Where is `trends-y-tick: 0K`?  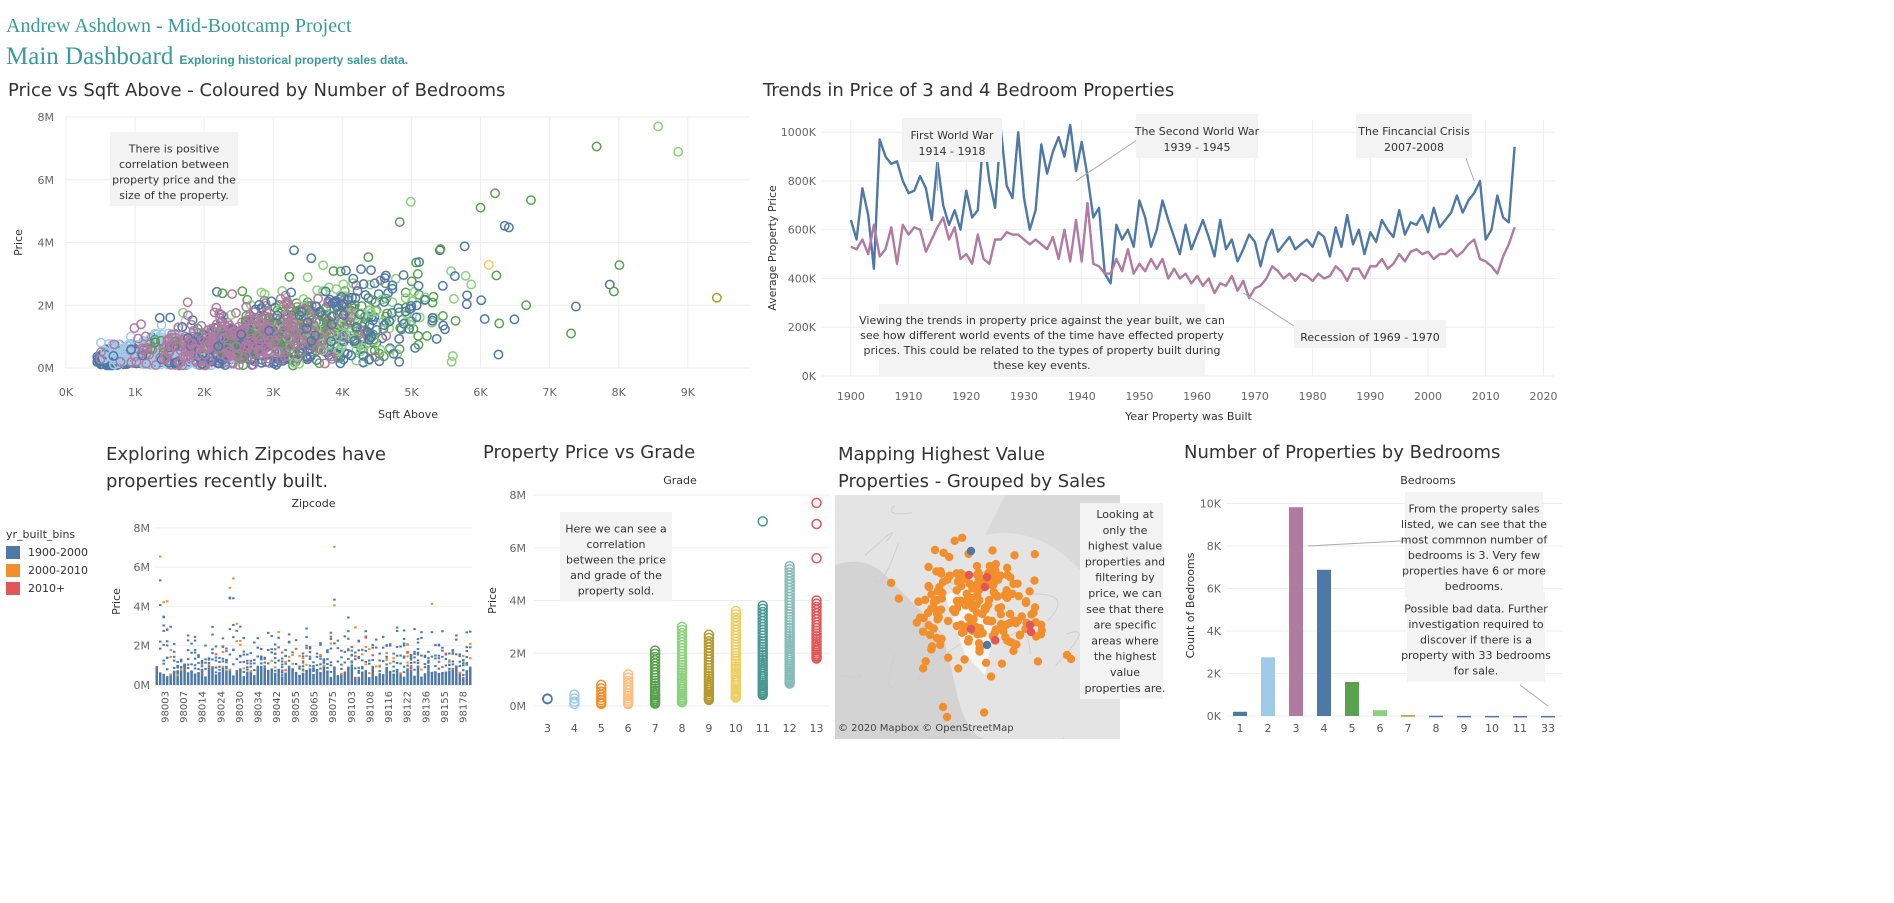 trends-y-tick: 0K is located at coordinates (809, 376).